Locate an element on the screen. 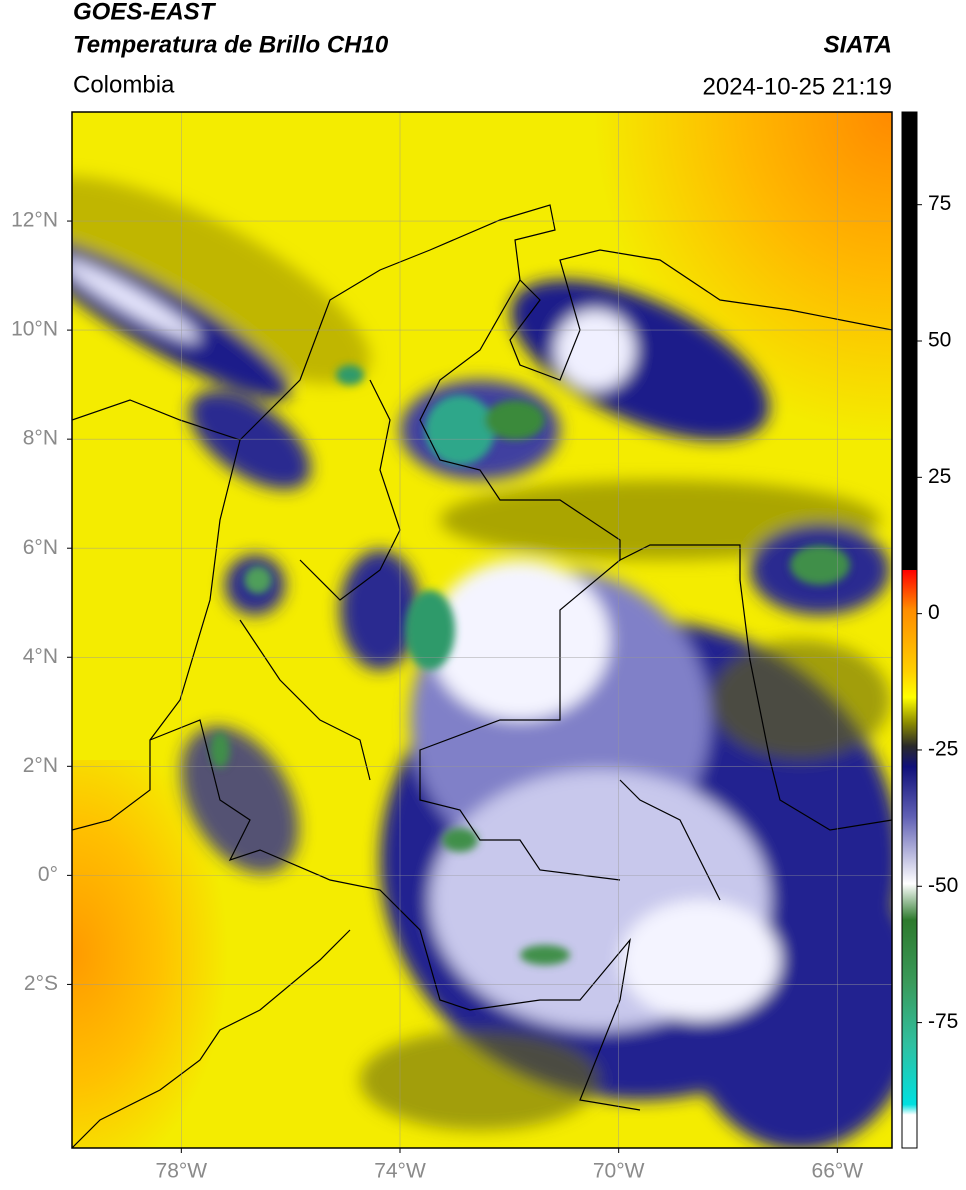 This screenshot has height=1190, width=966. y-tick-label: 4°N is located at coordinates (40, 656).